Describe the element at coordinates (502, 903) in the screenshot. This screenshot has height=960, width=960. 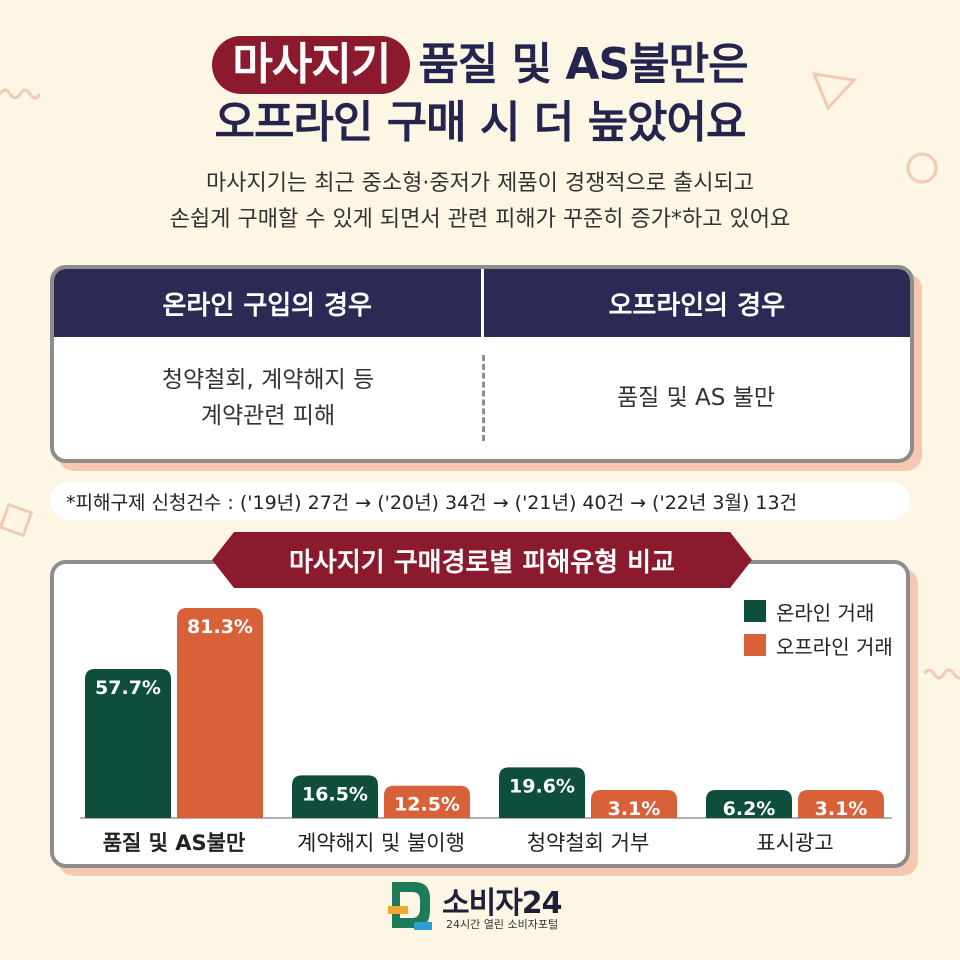
I see `logo-name: 소비자24` at that location.